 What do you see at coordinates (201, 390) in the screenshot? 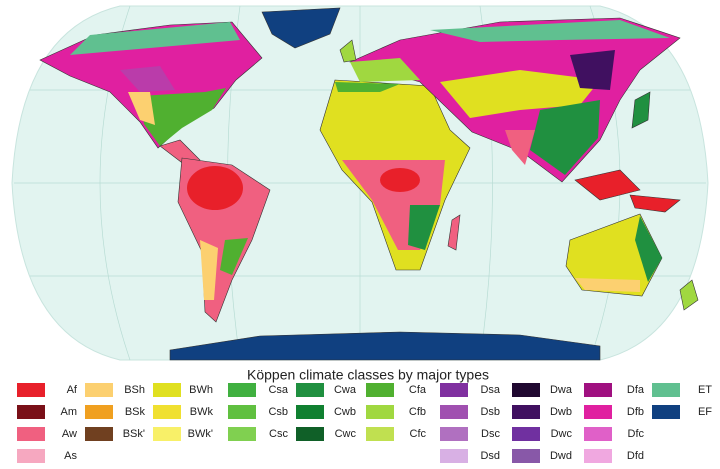
I see `legend-label: BWh` at bounding box center [201, 390].